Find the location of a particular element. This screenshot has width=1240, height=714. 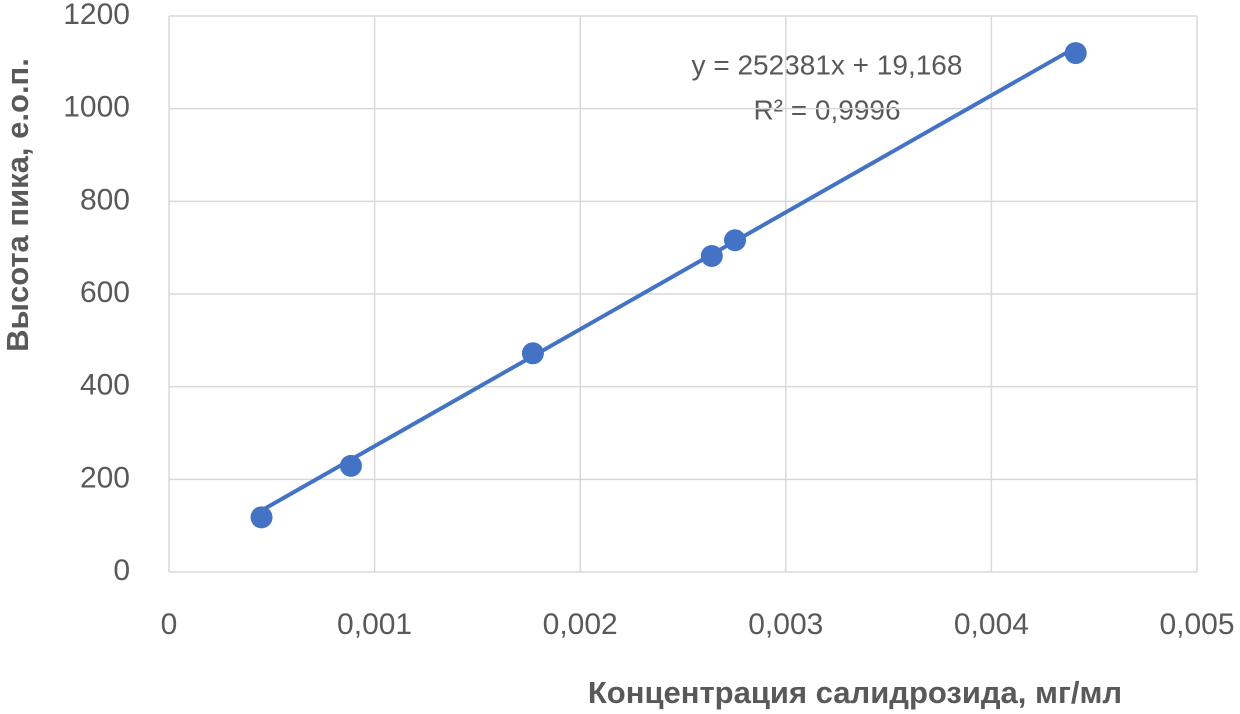

r-squared: R² = 0,9996 is located at coordinates (826, 109).